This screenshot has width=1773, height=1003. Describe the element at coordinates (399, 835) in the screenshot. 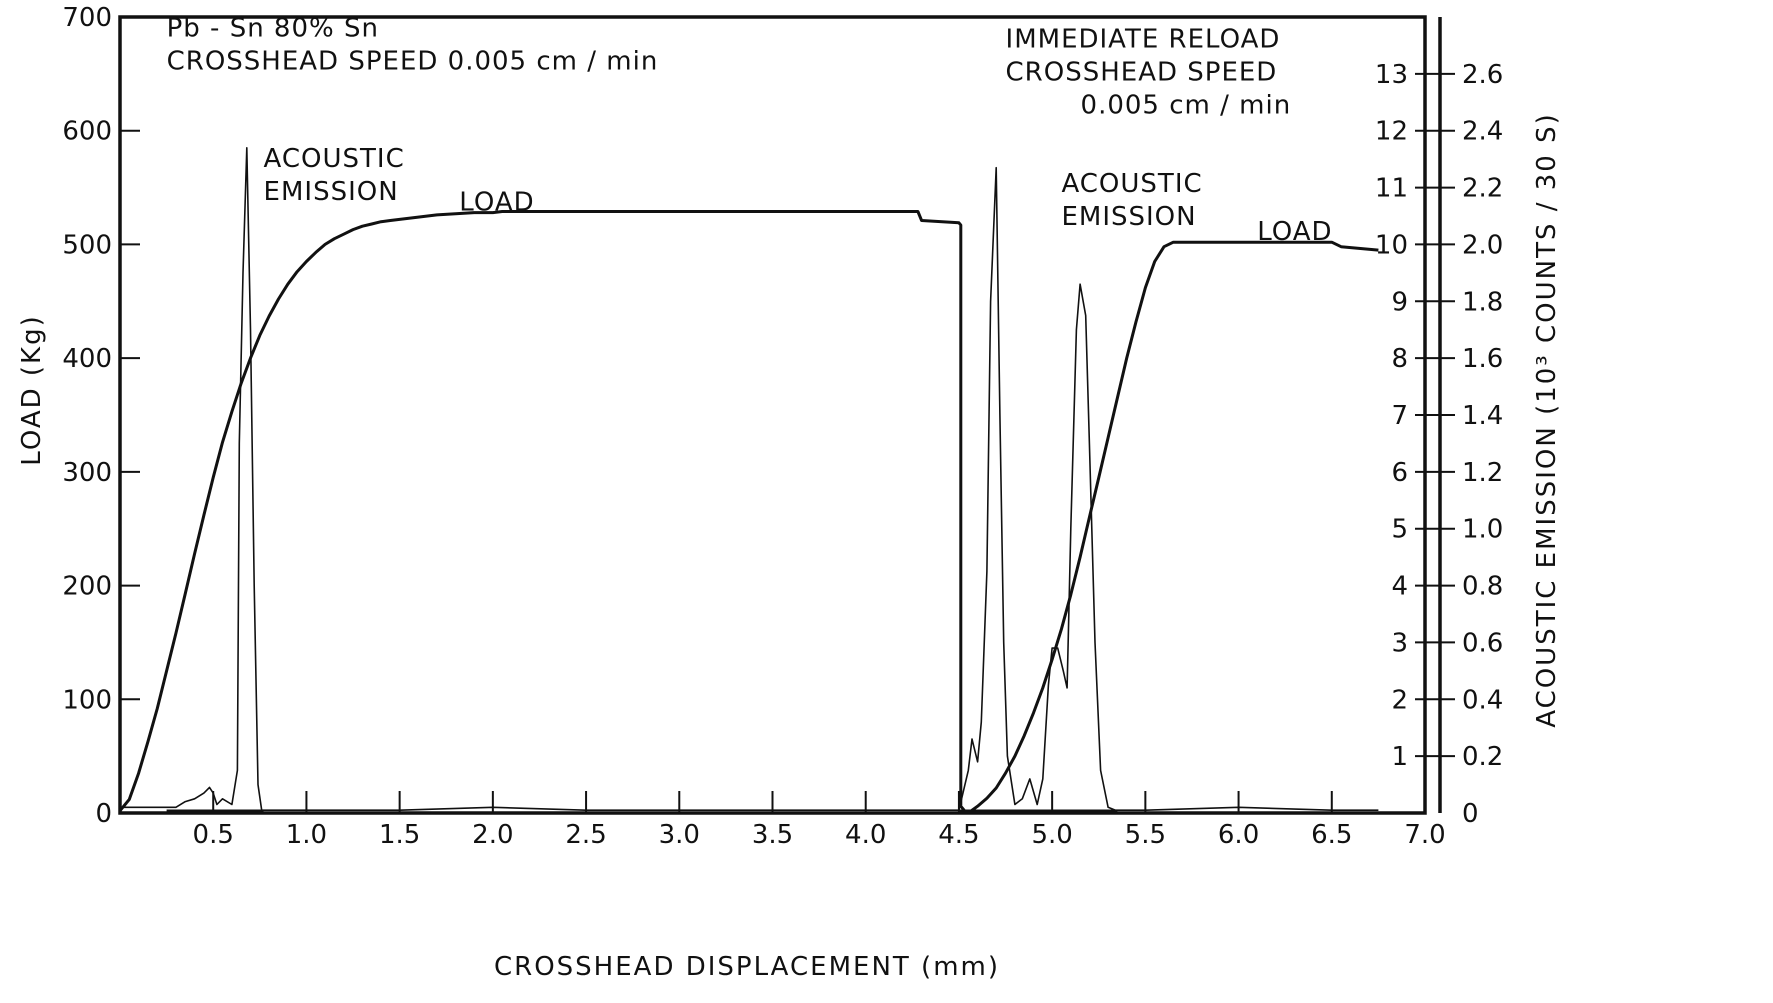

I see `x-tick-label: 1.5` at that location.